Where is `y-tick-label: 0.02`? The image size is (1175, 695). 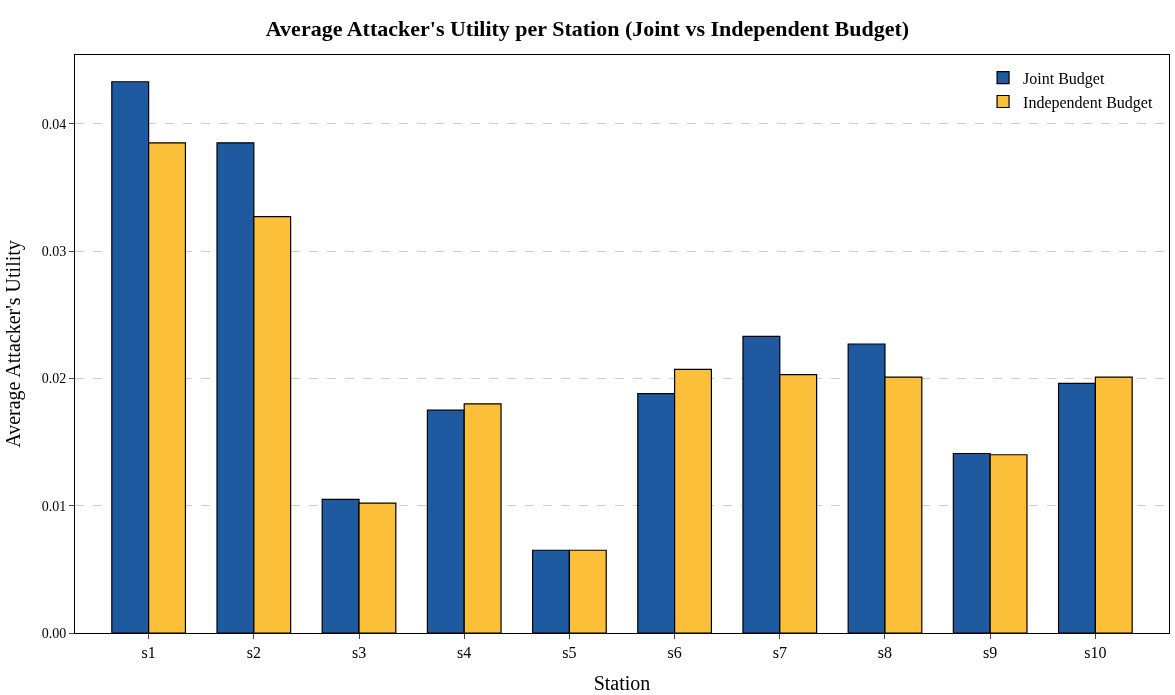
y-tick-label: 0.02 is located at coordinates (54, 379).